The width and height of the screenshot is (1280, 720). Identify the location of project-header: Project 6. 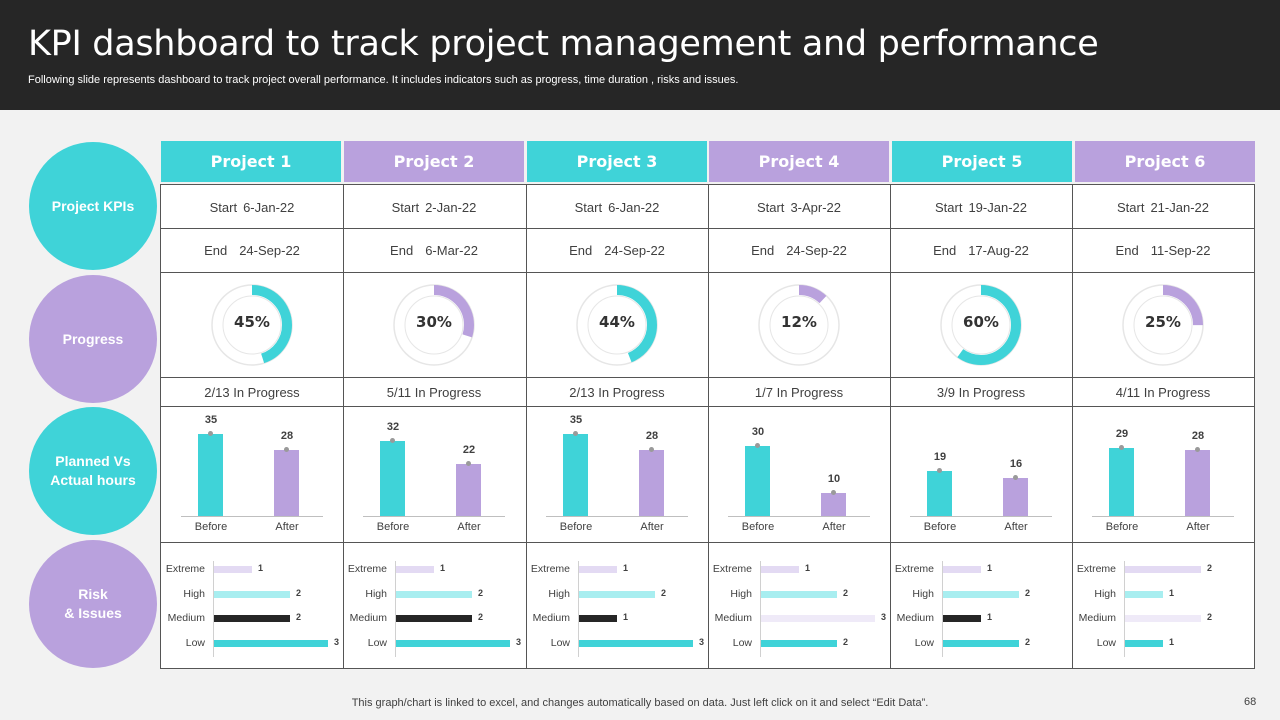
(1165, 161).